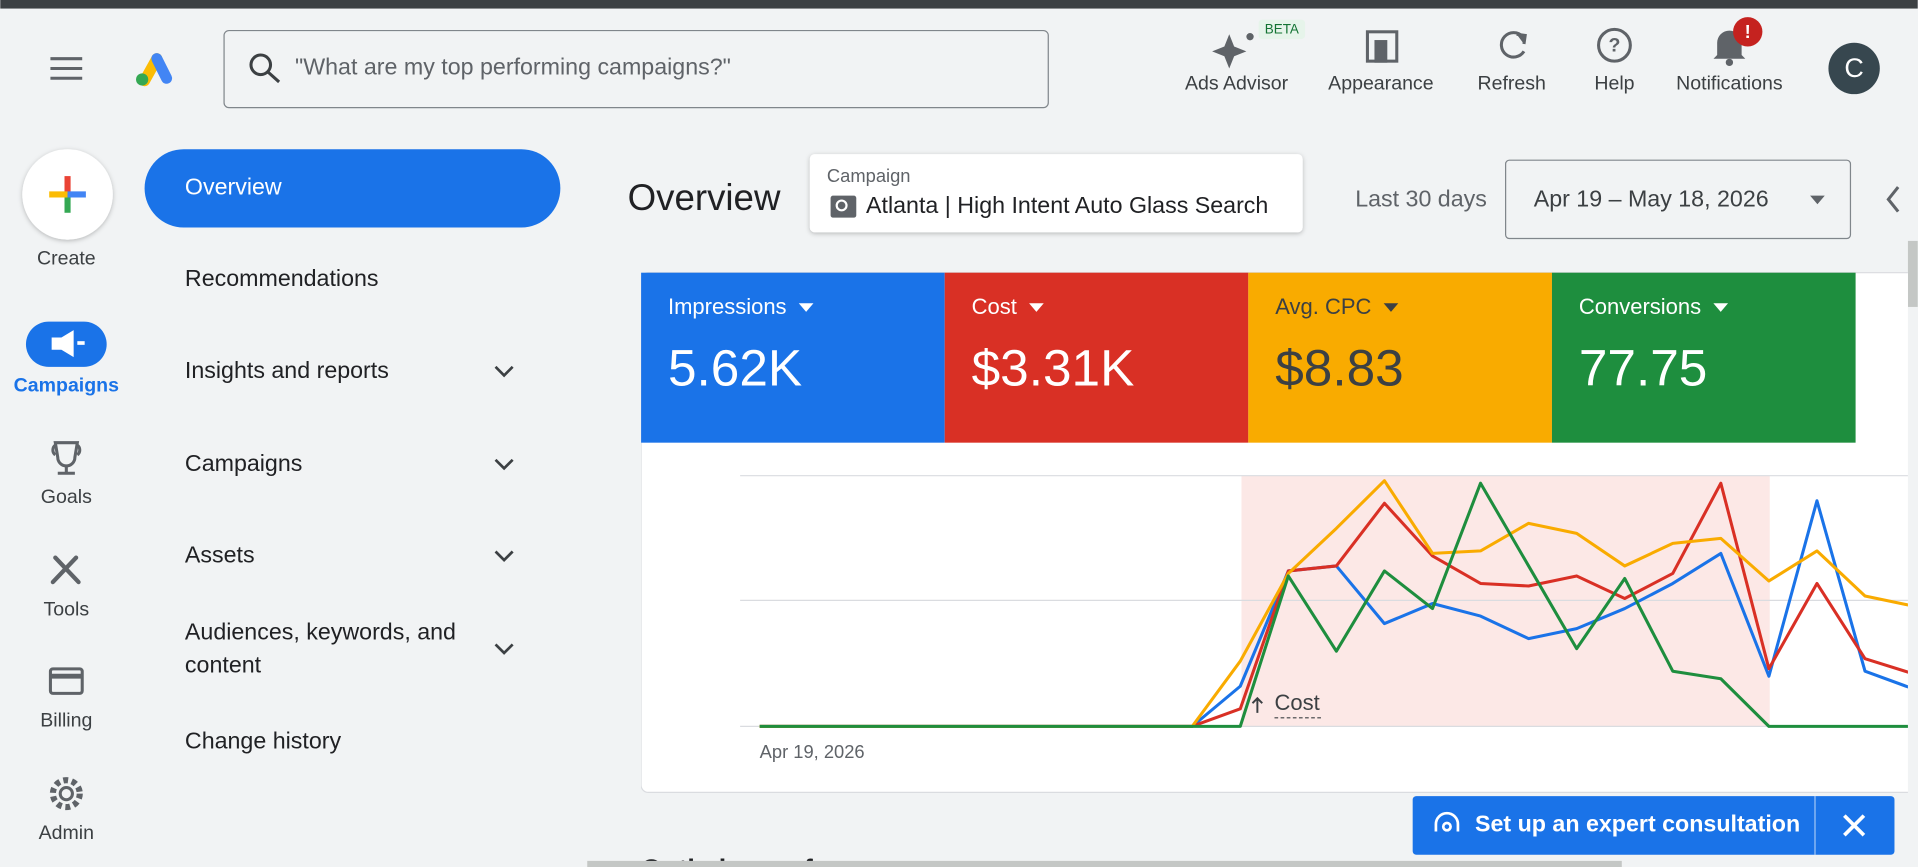 The width and height of the screenshot is (1918, 867). Describe the element at coordinates (320, 632) in the screenshot. I see `nav-item: Audiences, keywords, and` at that location.